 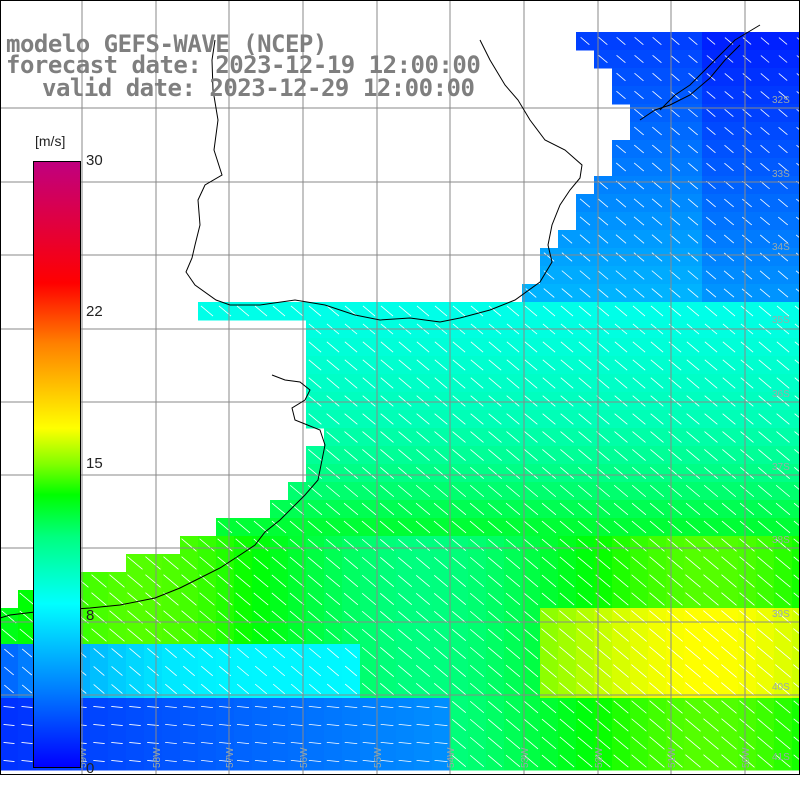 I want to click on longitude-label: 53W, so click(x=525, y=757).